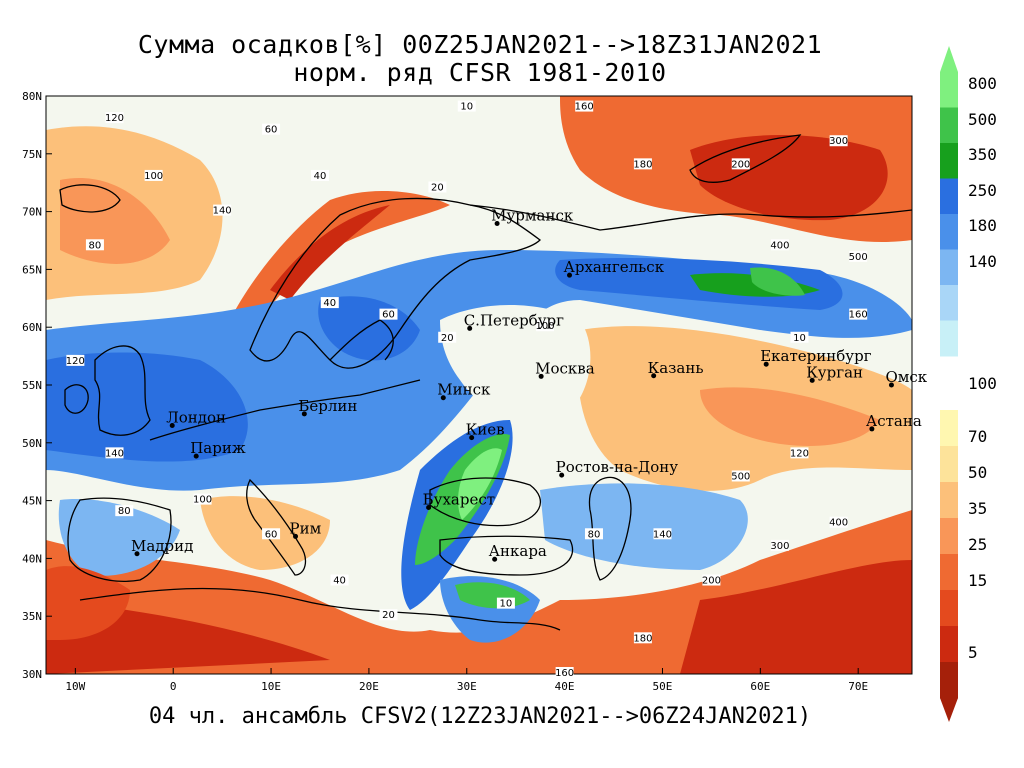 This screenshot has height=768, width=1024. I want to click on city-label: Астана, so click(894, 421).